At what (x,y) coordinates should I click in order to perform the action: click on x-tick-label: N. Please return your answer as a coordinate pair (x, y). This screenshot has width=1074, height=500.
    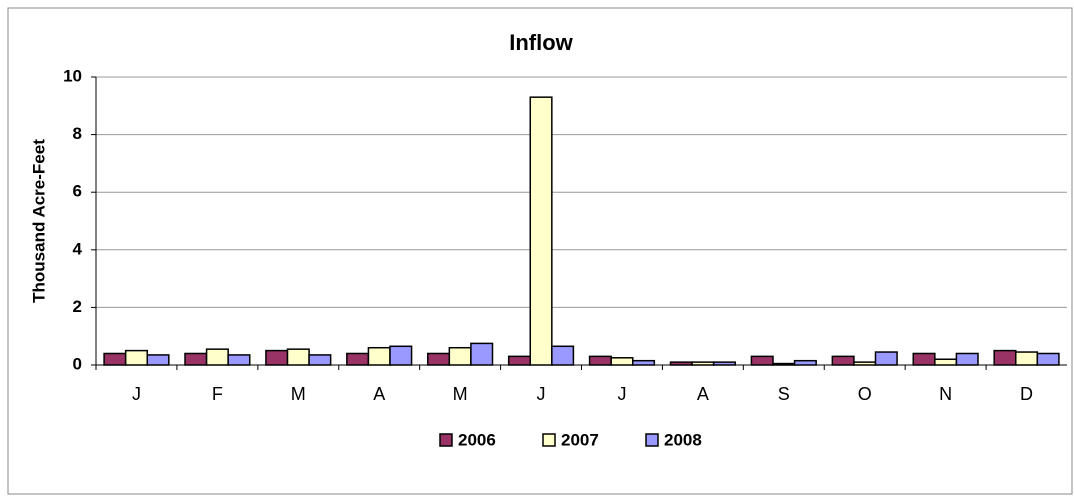
    Looking at the image, I should click on (945, 394).